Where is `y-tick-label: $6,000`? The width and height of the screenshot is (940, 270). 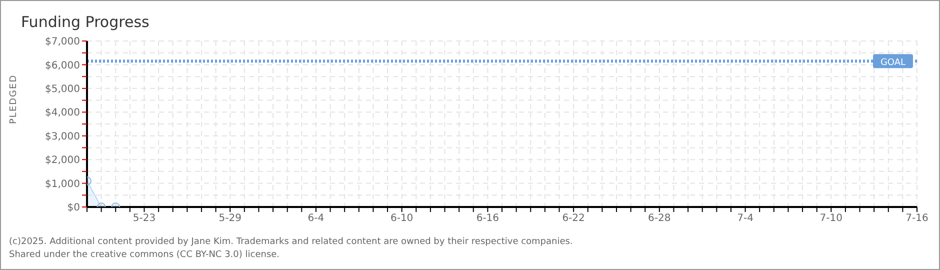 y-tick-label: $6,000 is located at coordinates (62, 66).